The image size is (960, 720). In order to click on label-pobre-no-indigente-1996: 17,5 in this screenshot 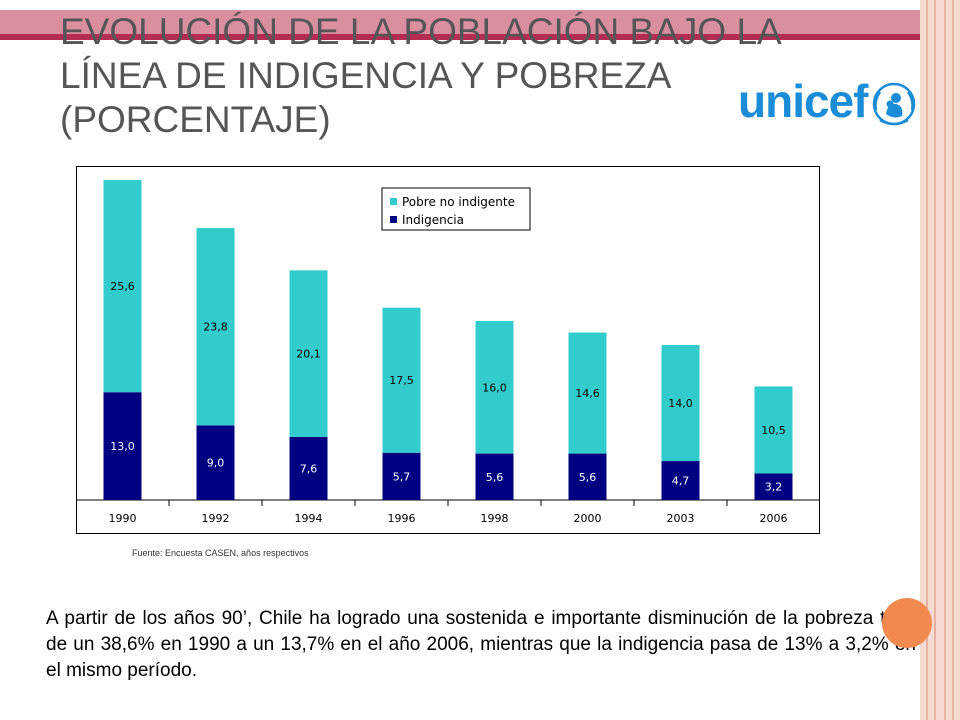, I will do `click(401, 380)`.